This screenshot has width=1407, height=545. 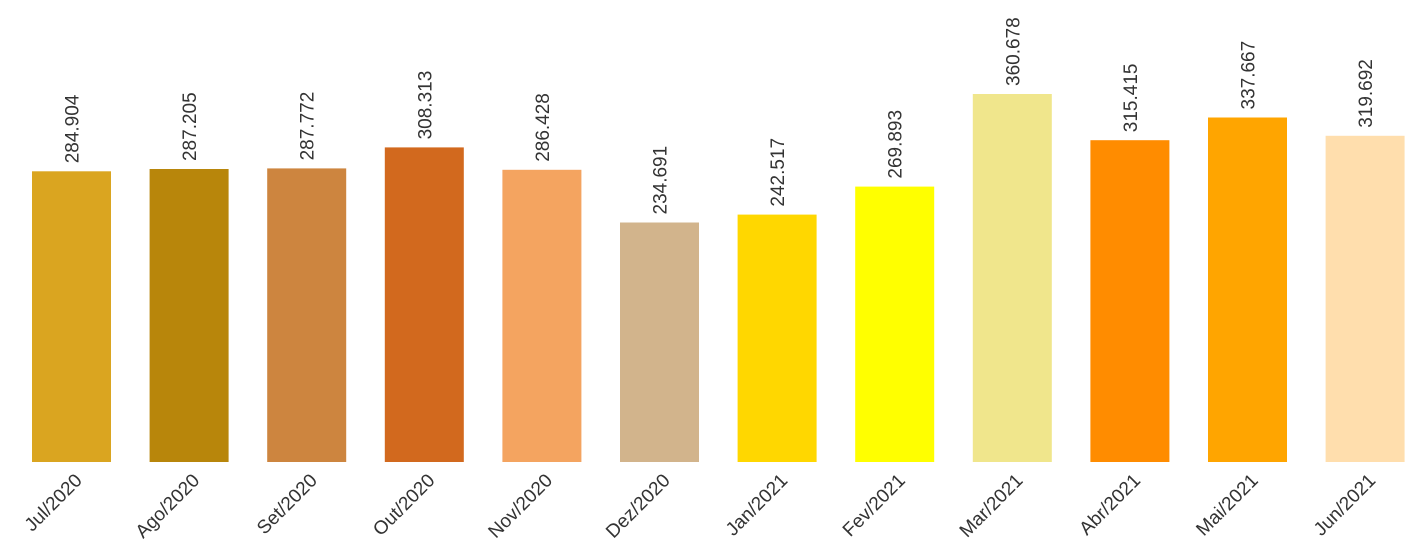 What do you see at coordinates (992, 506) in the screenshot?
I see `x-tick-label: Mar/2021` at bounding box center [992, 506].